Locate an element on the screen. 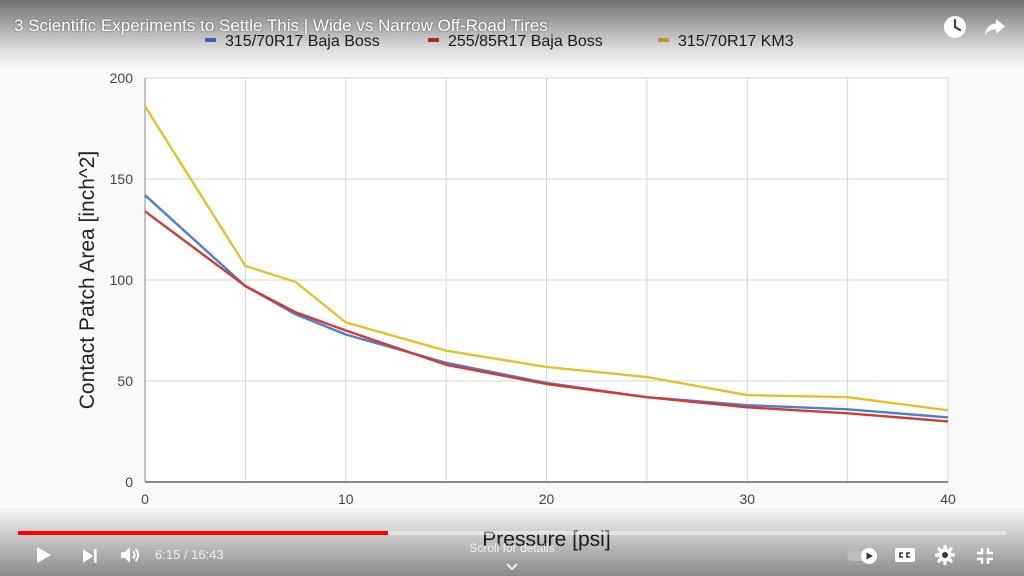 The width and height of the screenshot is (1024, 576). next-button is located at coordinates (90, 558).